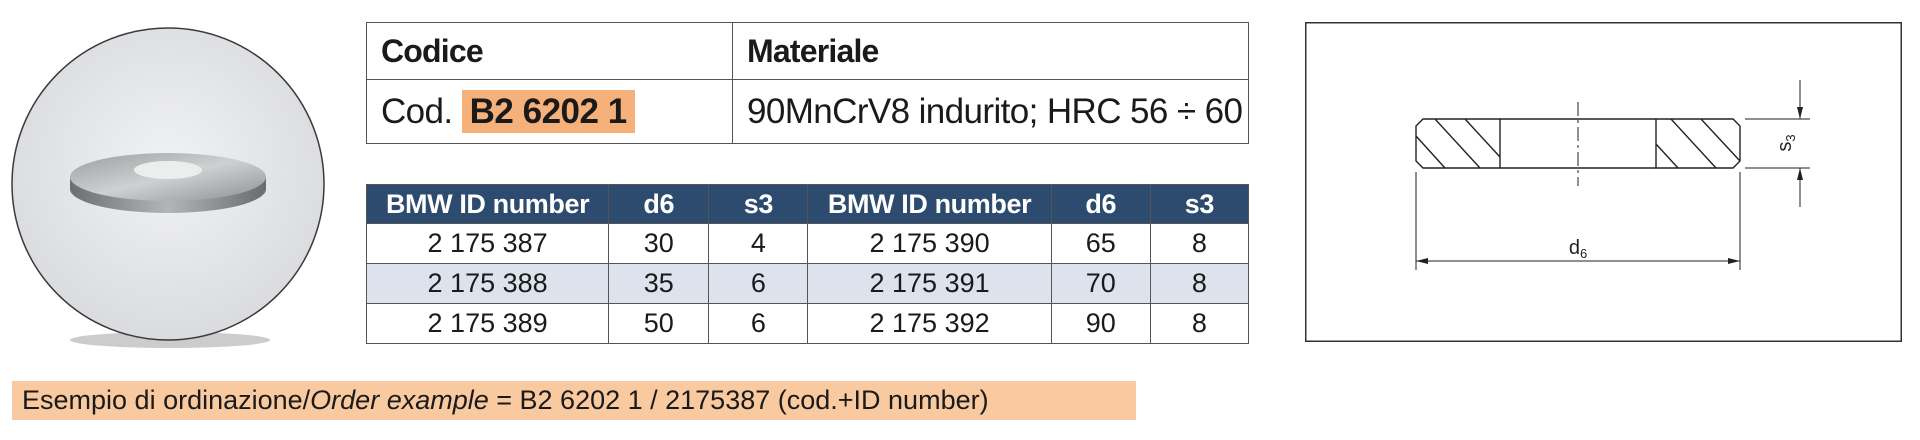 This screenshot has width=1920, height=440. I want to click on table-cell: 70, so click(1100, 283).